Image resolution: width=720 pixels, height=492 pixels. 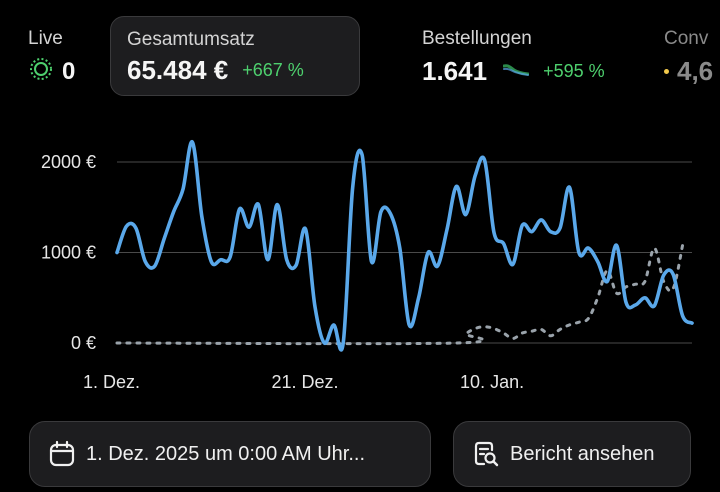 I want to click on x-tick-label: 1. Dez., so click(x=111, y=382).